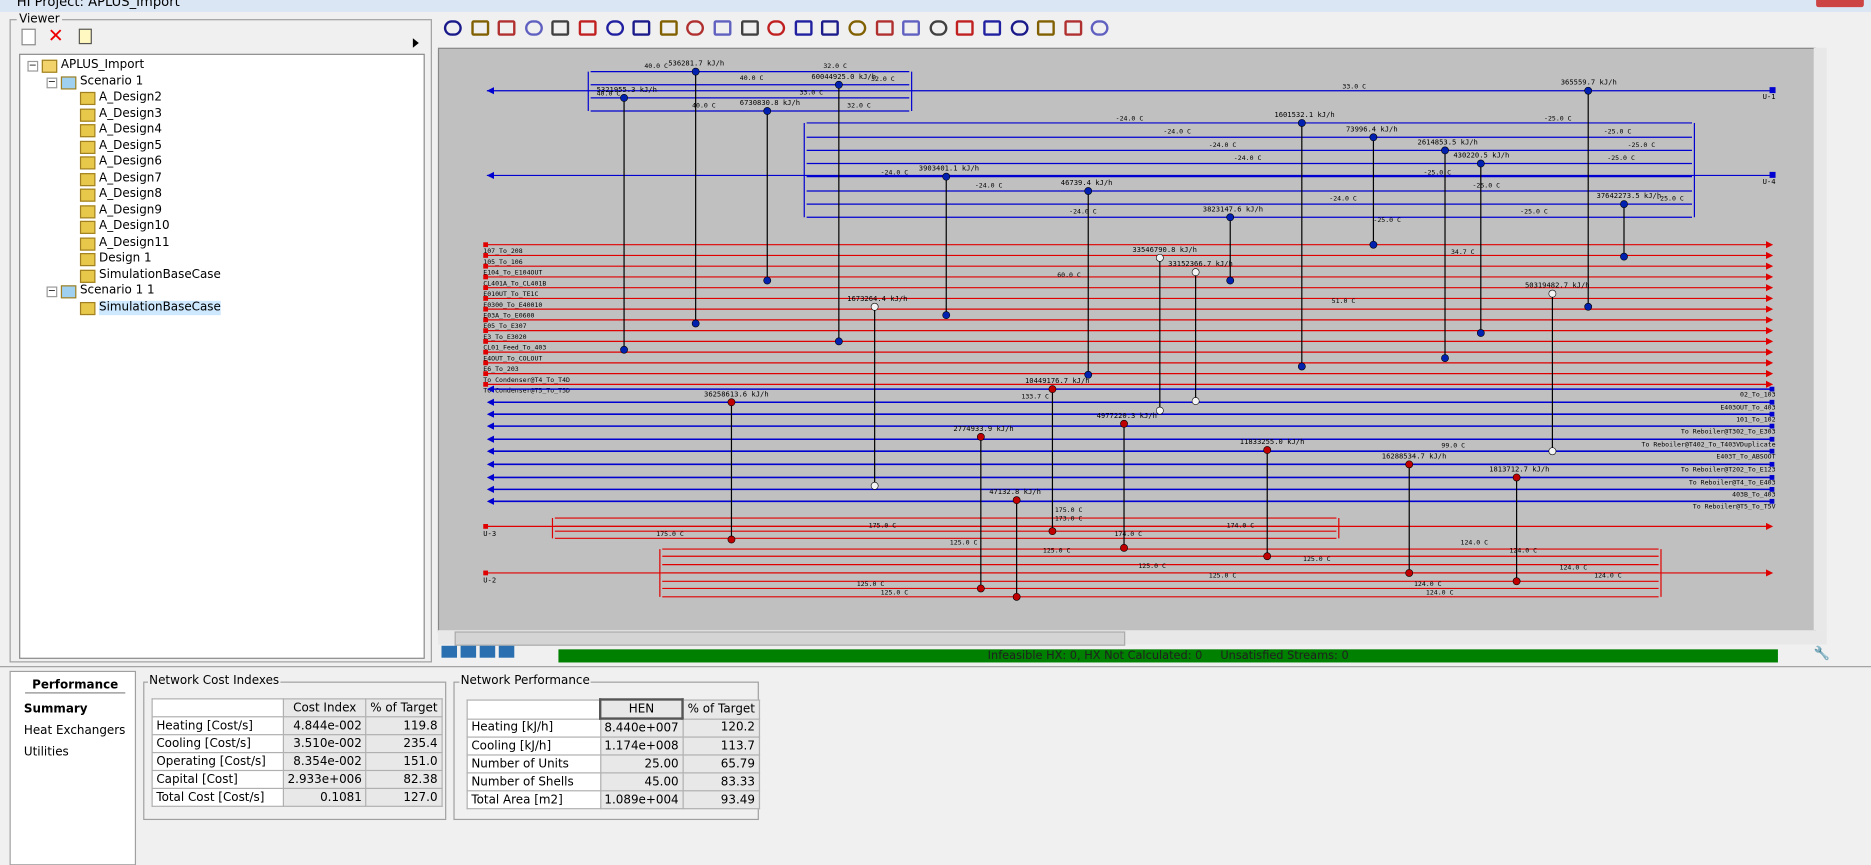  Describe the element at coordinates (55, 710) in the screenshot. I see `nav-item: Summary` at that location.